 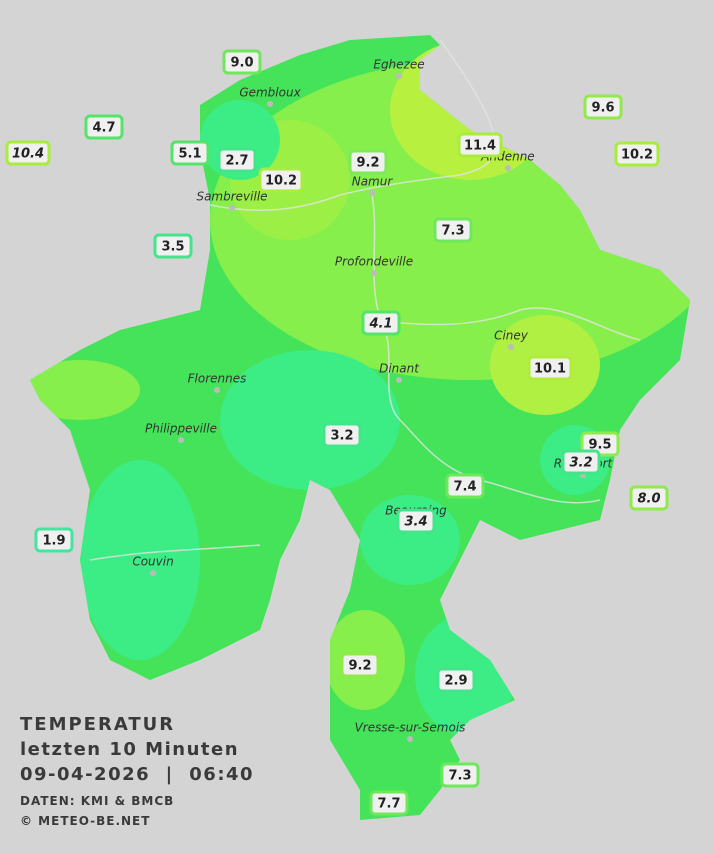 I want to click on station-value: 8.0, so click(x=648, y=499).